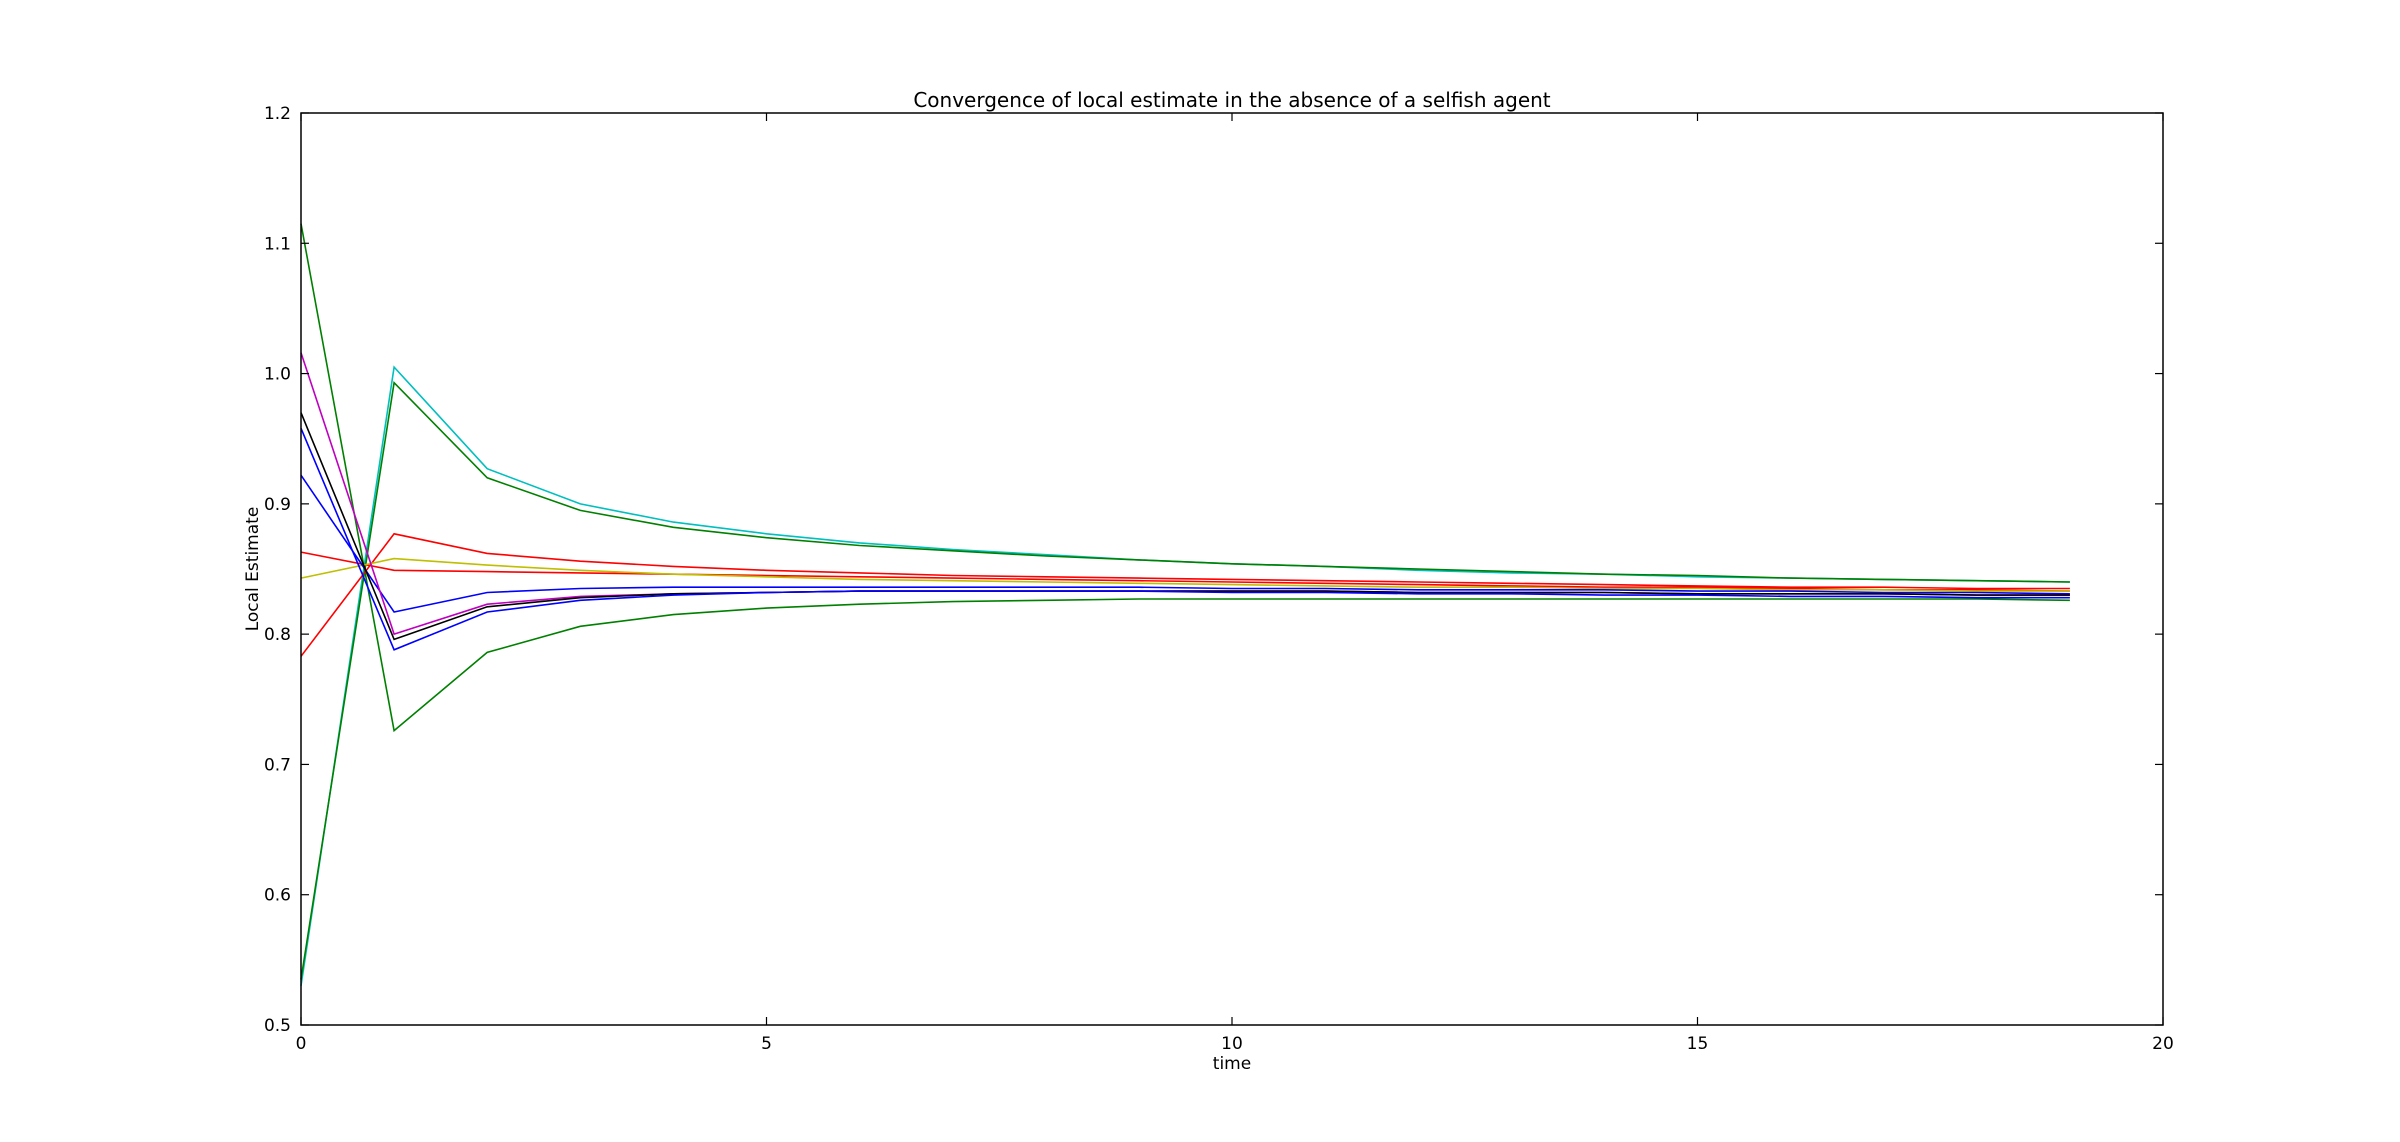 This screenshot has width=2400, height=1142. Describe the element at coordinates (277, 114) in the screenshot. I see `y-tick-label: 1.2` at that location.